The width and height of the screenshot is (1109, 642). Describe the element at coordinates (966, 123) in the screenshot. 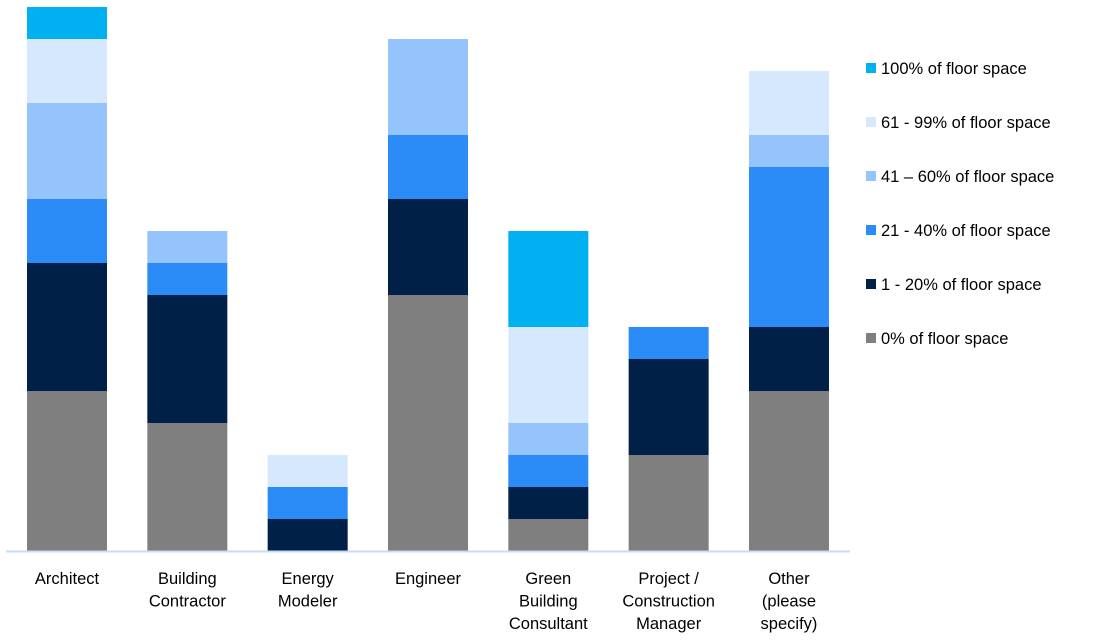

I see `legend-label: 61 - 99% of floor space` at that location.